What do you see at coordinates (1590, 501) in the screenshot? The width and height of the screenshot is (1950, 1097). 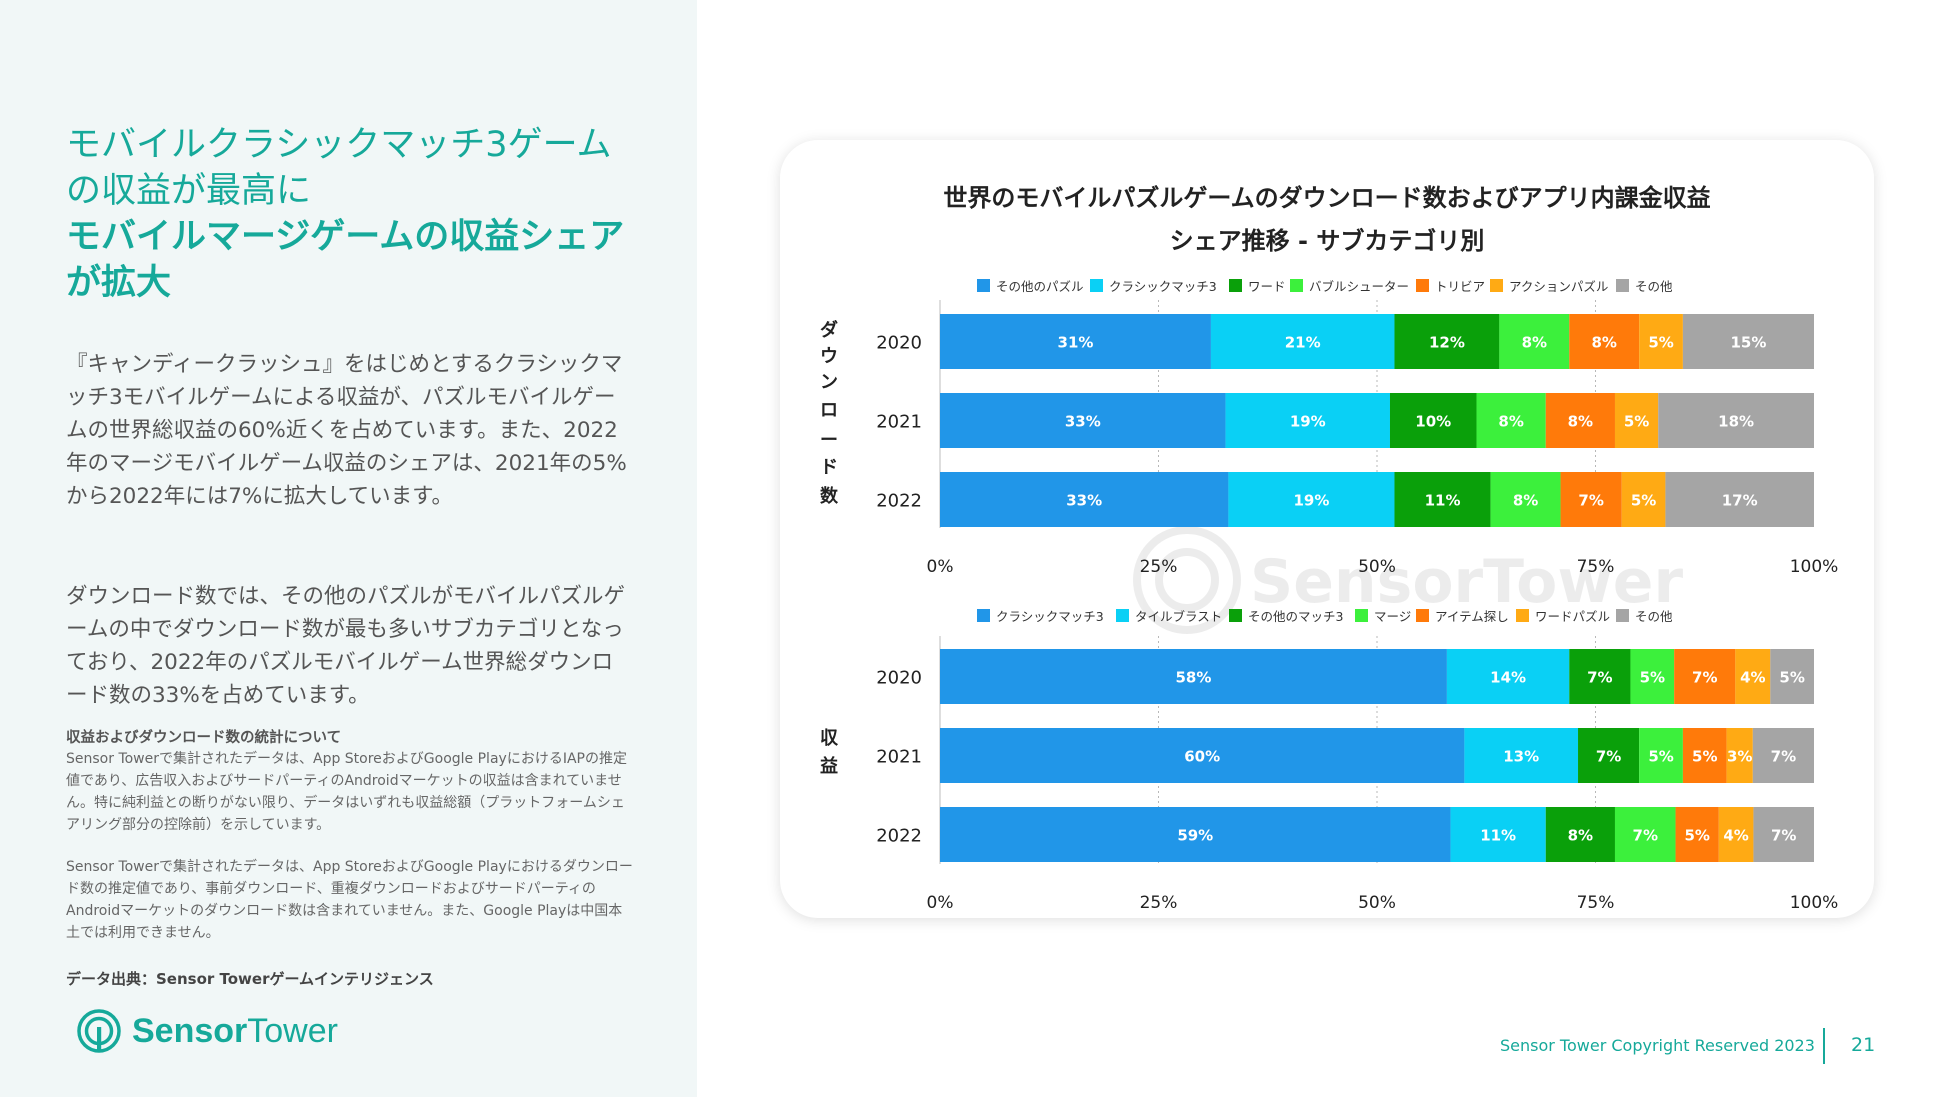 I see `downloads-bar-label-2022-4: 7%` at bounding box center [1590, 501].